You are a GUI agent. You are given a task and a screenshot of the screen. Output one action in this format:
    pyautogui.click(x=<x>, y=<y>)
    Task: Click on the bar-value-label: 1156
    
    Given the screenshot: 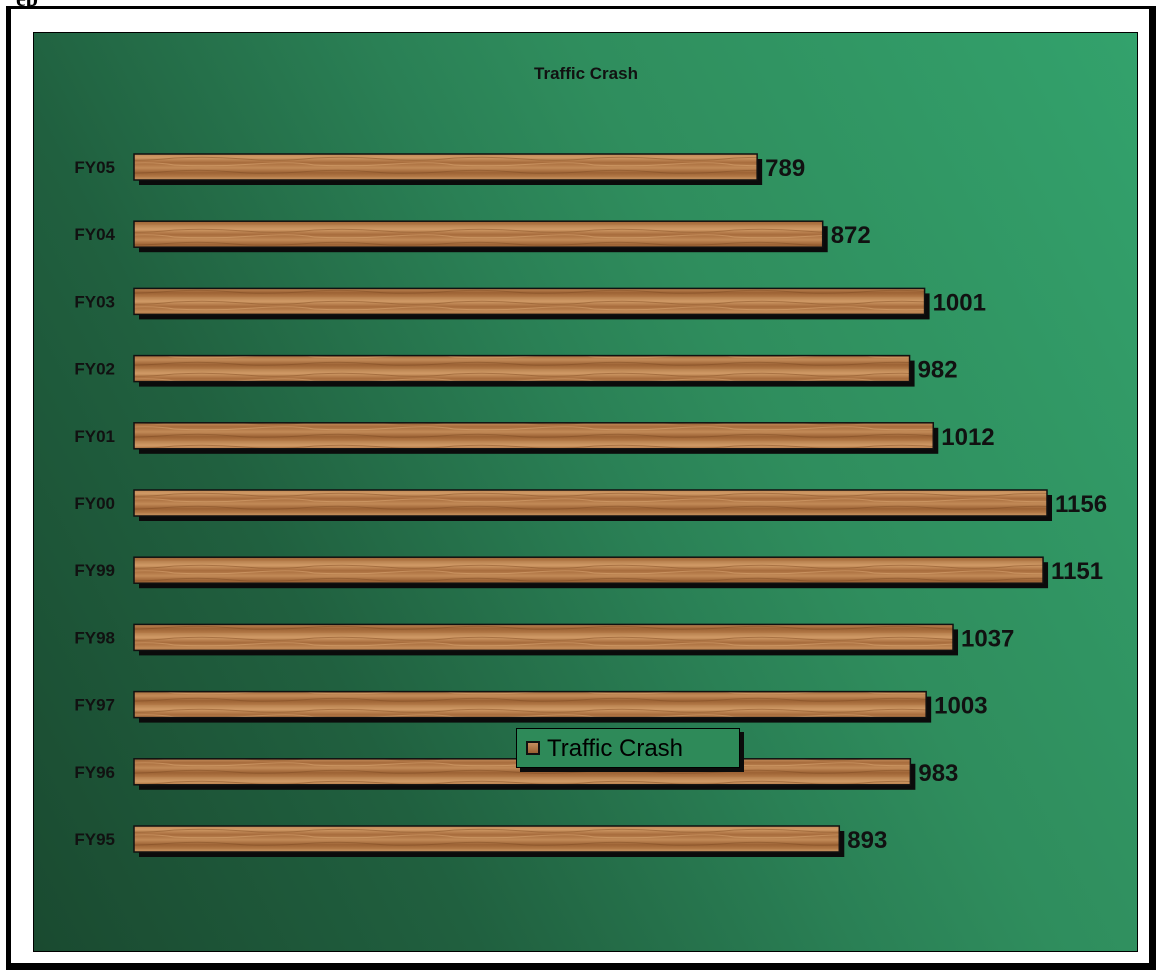 What is the action you would take?
    pyautogui.click(x=1081, y=504)
    